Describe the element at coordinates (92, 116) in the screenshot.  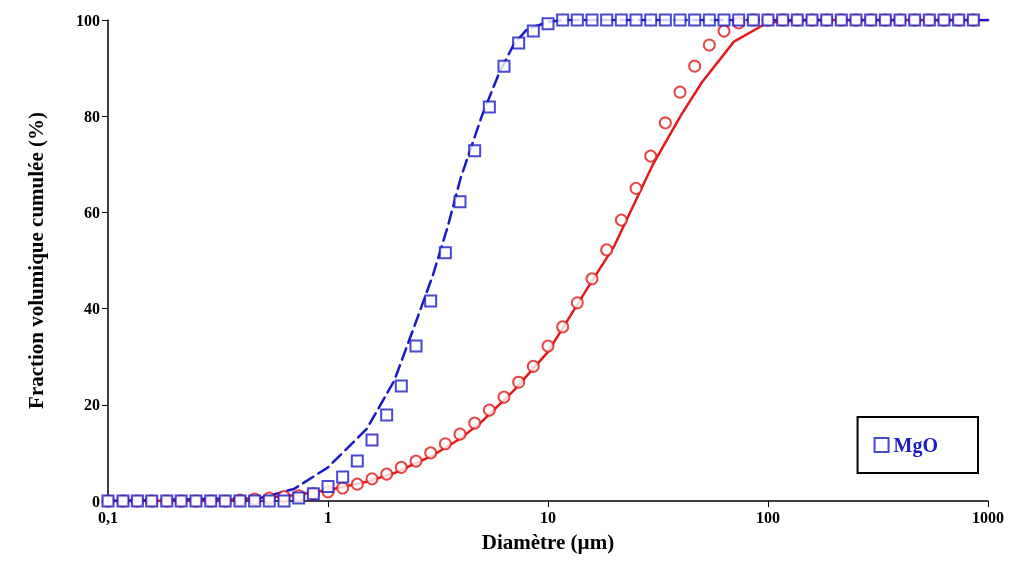
I see `y-tick-label: 80` at that location.